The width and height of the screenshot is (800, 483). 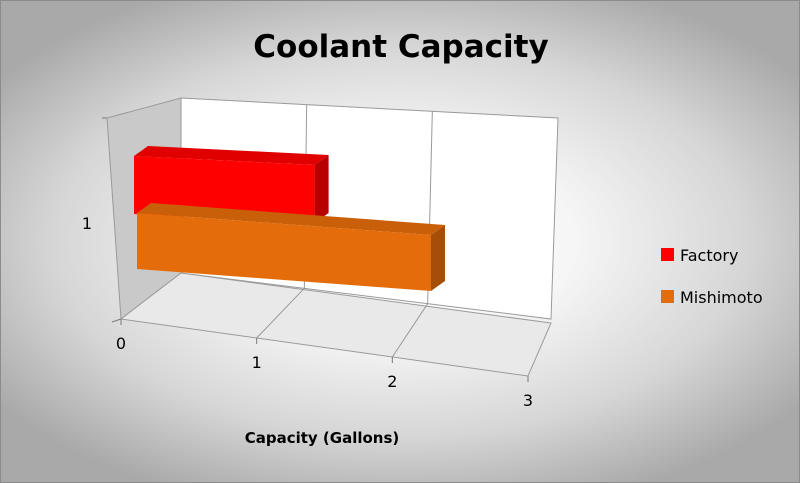 I want to click on bar-end-mishimoto, so click(x=438, y=258).